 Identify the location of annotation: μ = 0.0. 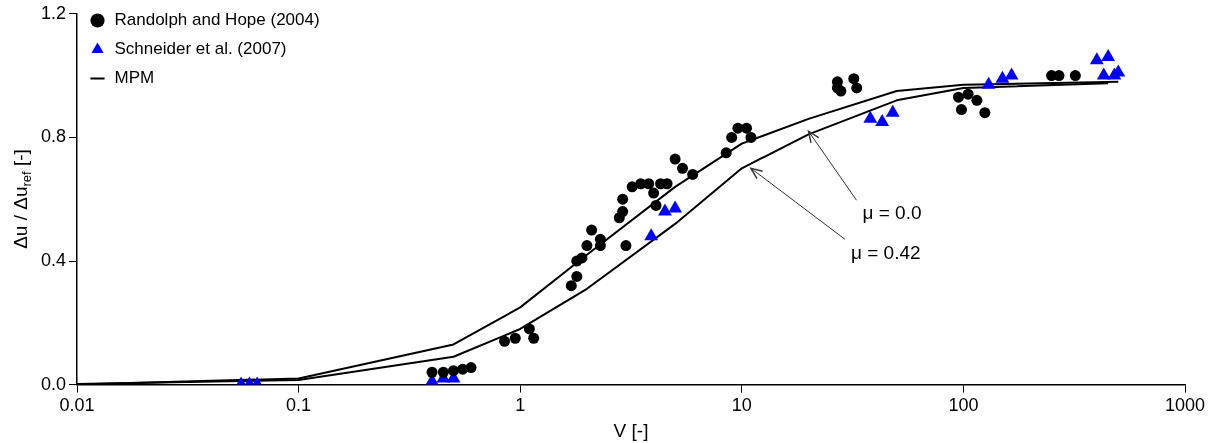
(892, 213).